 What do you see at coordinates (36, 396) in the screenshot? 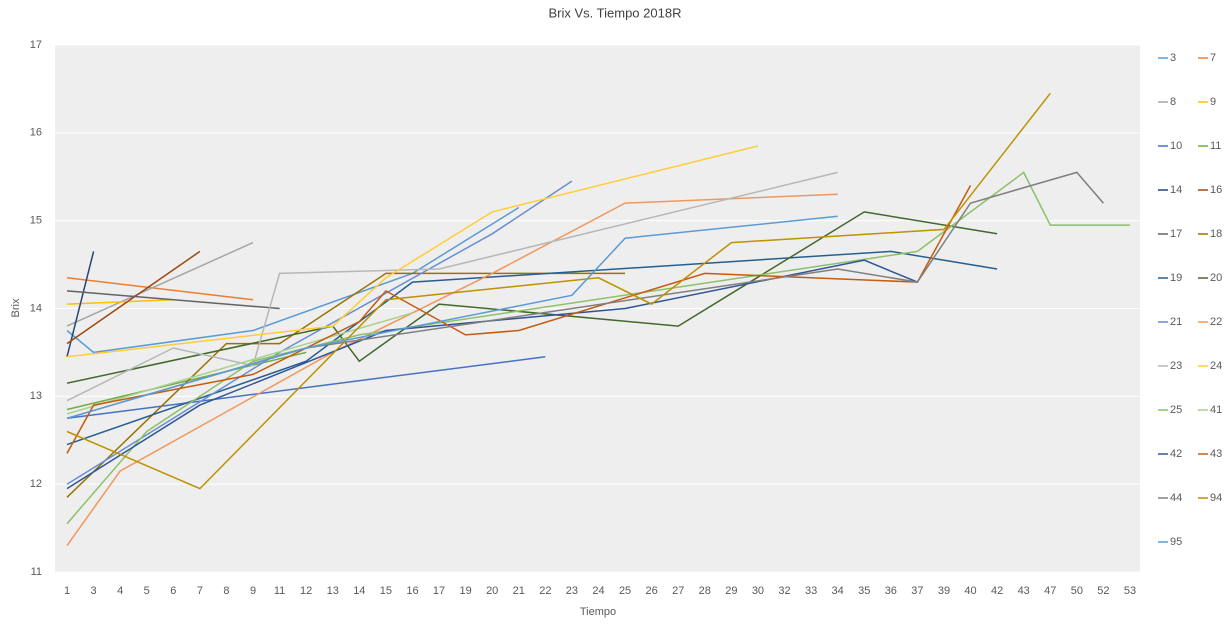
I see `y-tick-label: 13` at bounding box center [36, 396].